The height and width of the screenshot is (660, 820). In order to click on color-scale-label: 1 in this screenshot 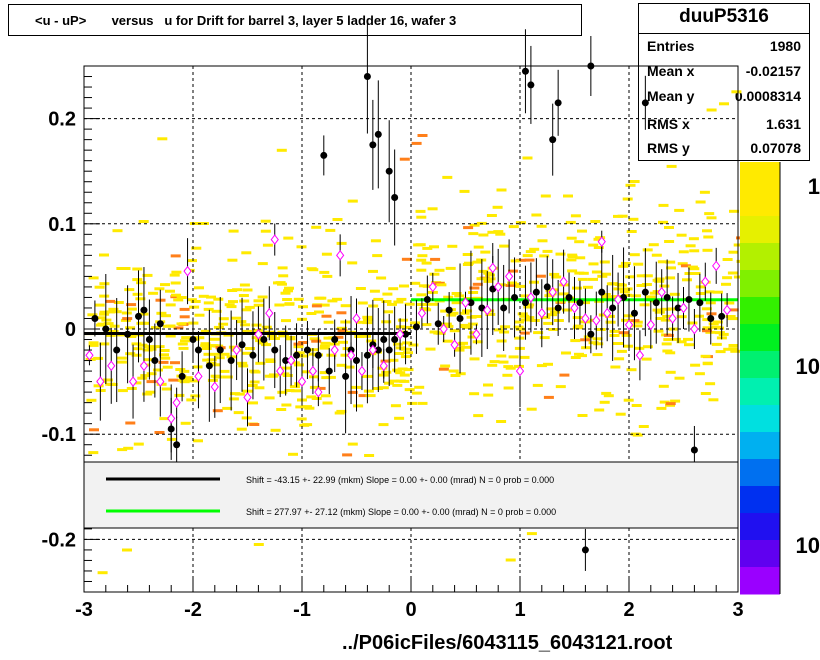, I will do `click(814, 186)`.